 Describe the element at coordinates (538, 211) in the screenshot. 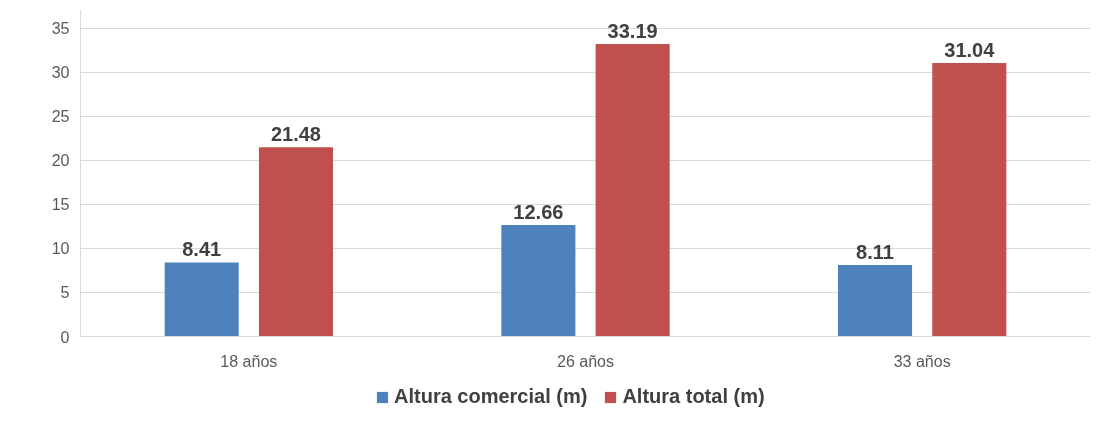

I see `data-label: 12.66` at that location.